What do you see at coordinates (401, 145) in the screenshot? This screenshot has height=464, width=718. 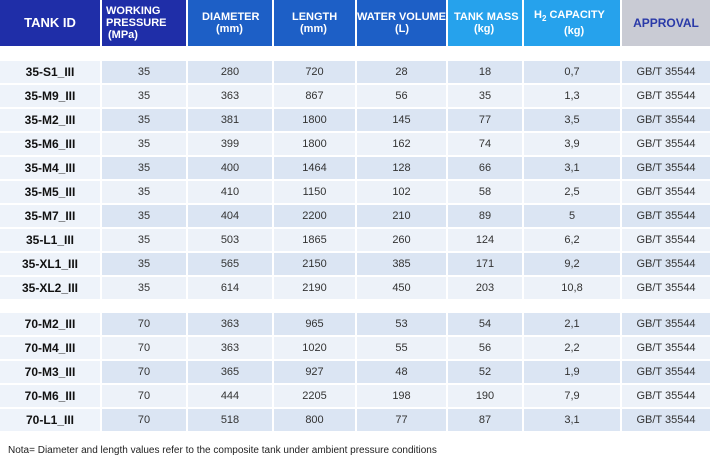 I see `cell-water-volume: 162` at bounding box center [401, 145].